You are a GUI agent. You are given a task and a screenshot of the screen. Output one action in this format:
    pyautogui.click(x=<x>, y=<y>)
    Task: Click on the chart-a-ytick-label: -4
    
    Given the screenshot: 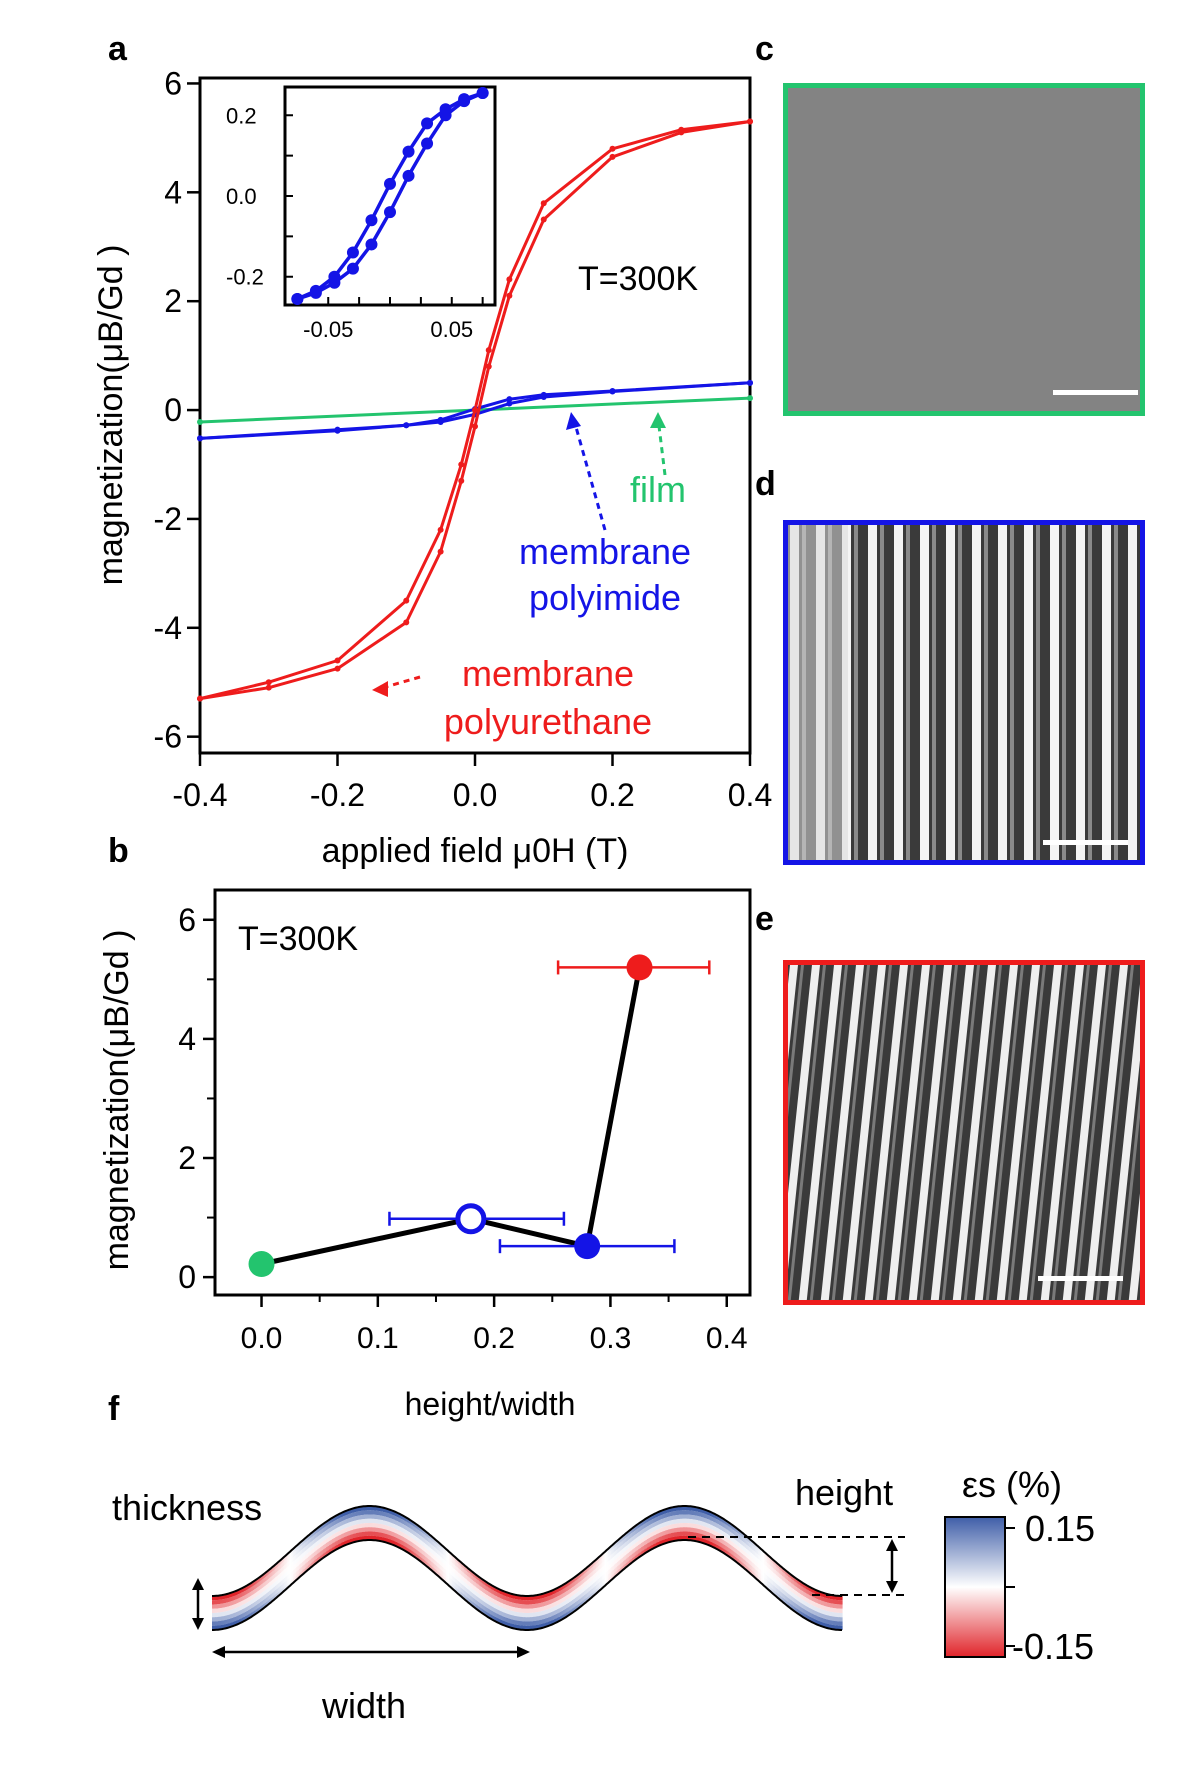 What is the action you would take?
    pyautogui.click(x=168, y=628)
    